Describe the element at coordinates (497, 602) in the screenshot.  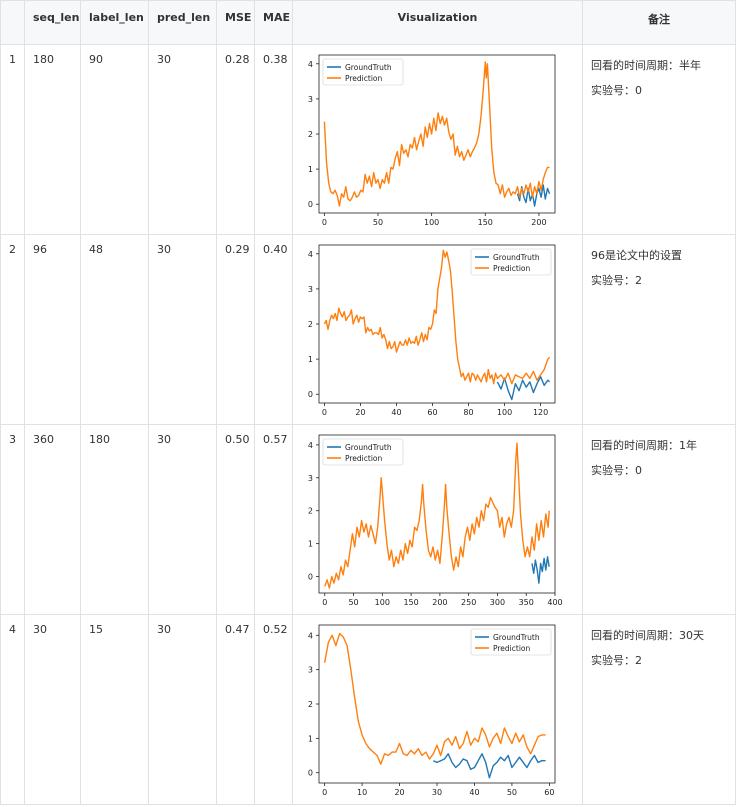
I see `x-tick-label: 300` at that location.